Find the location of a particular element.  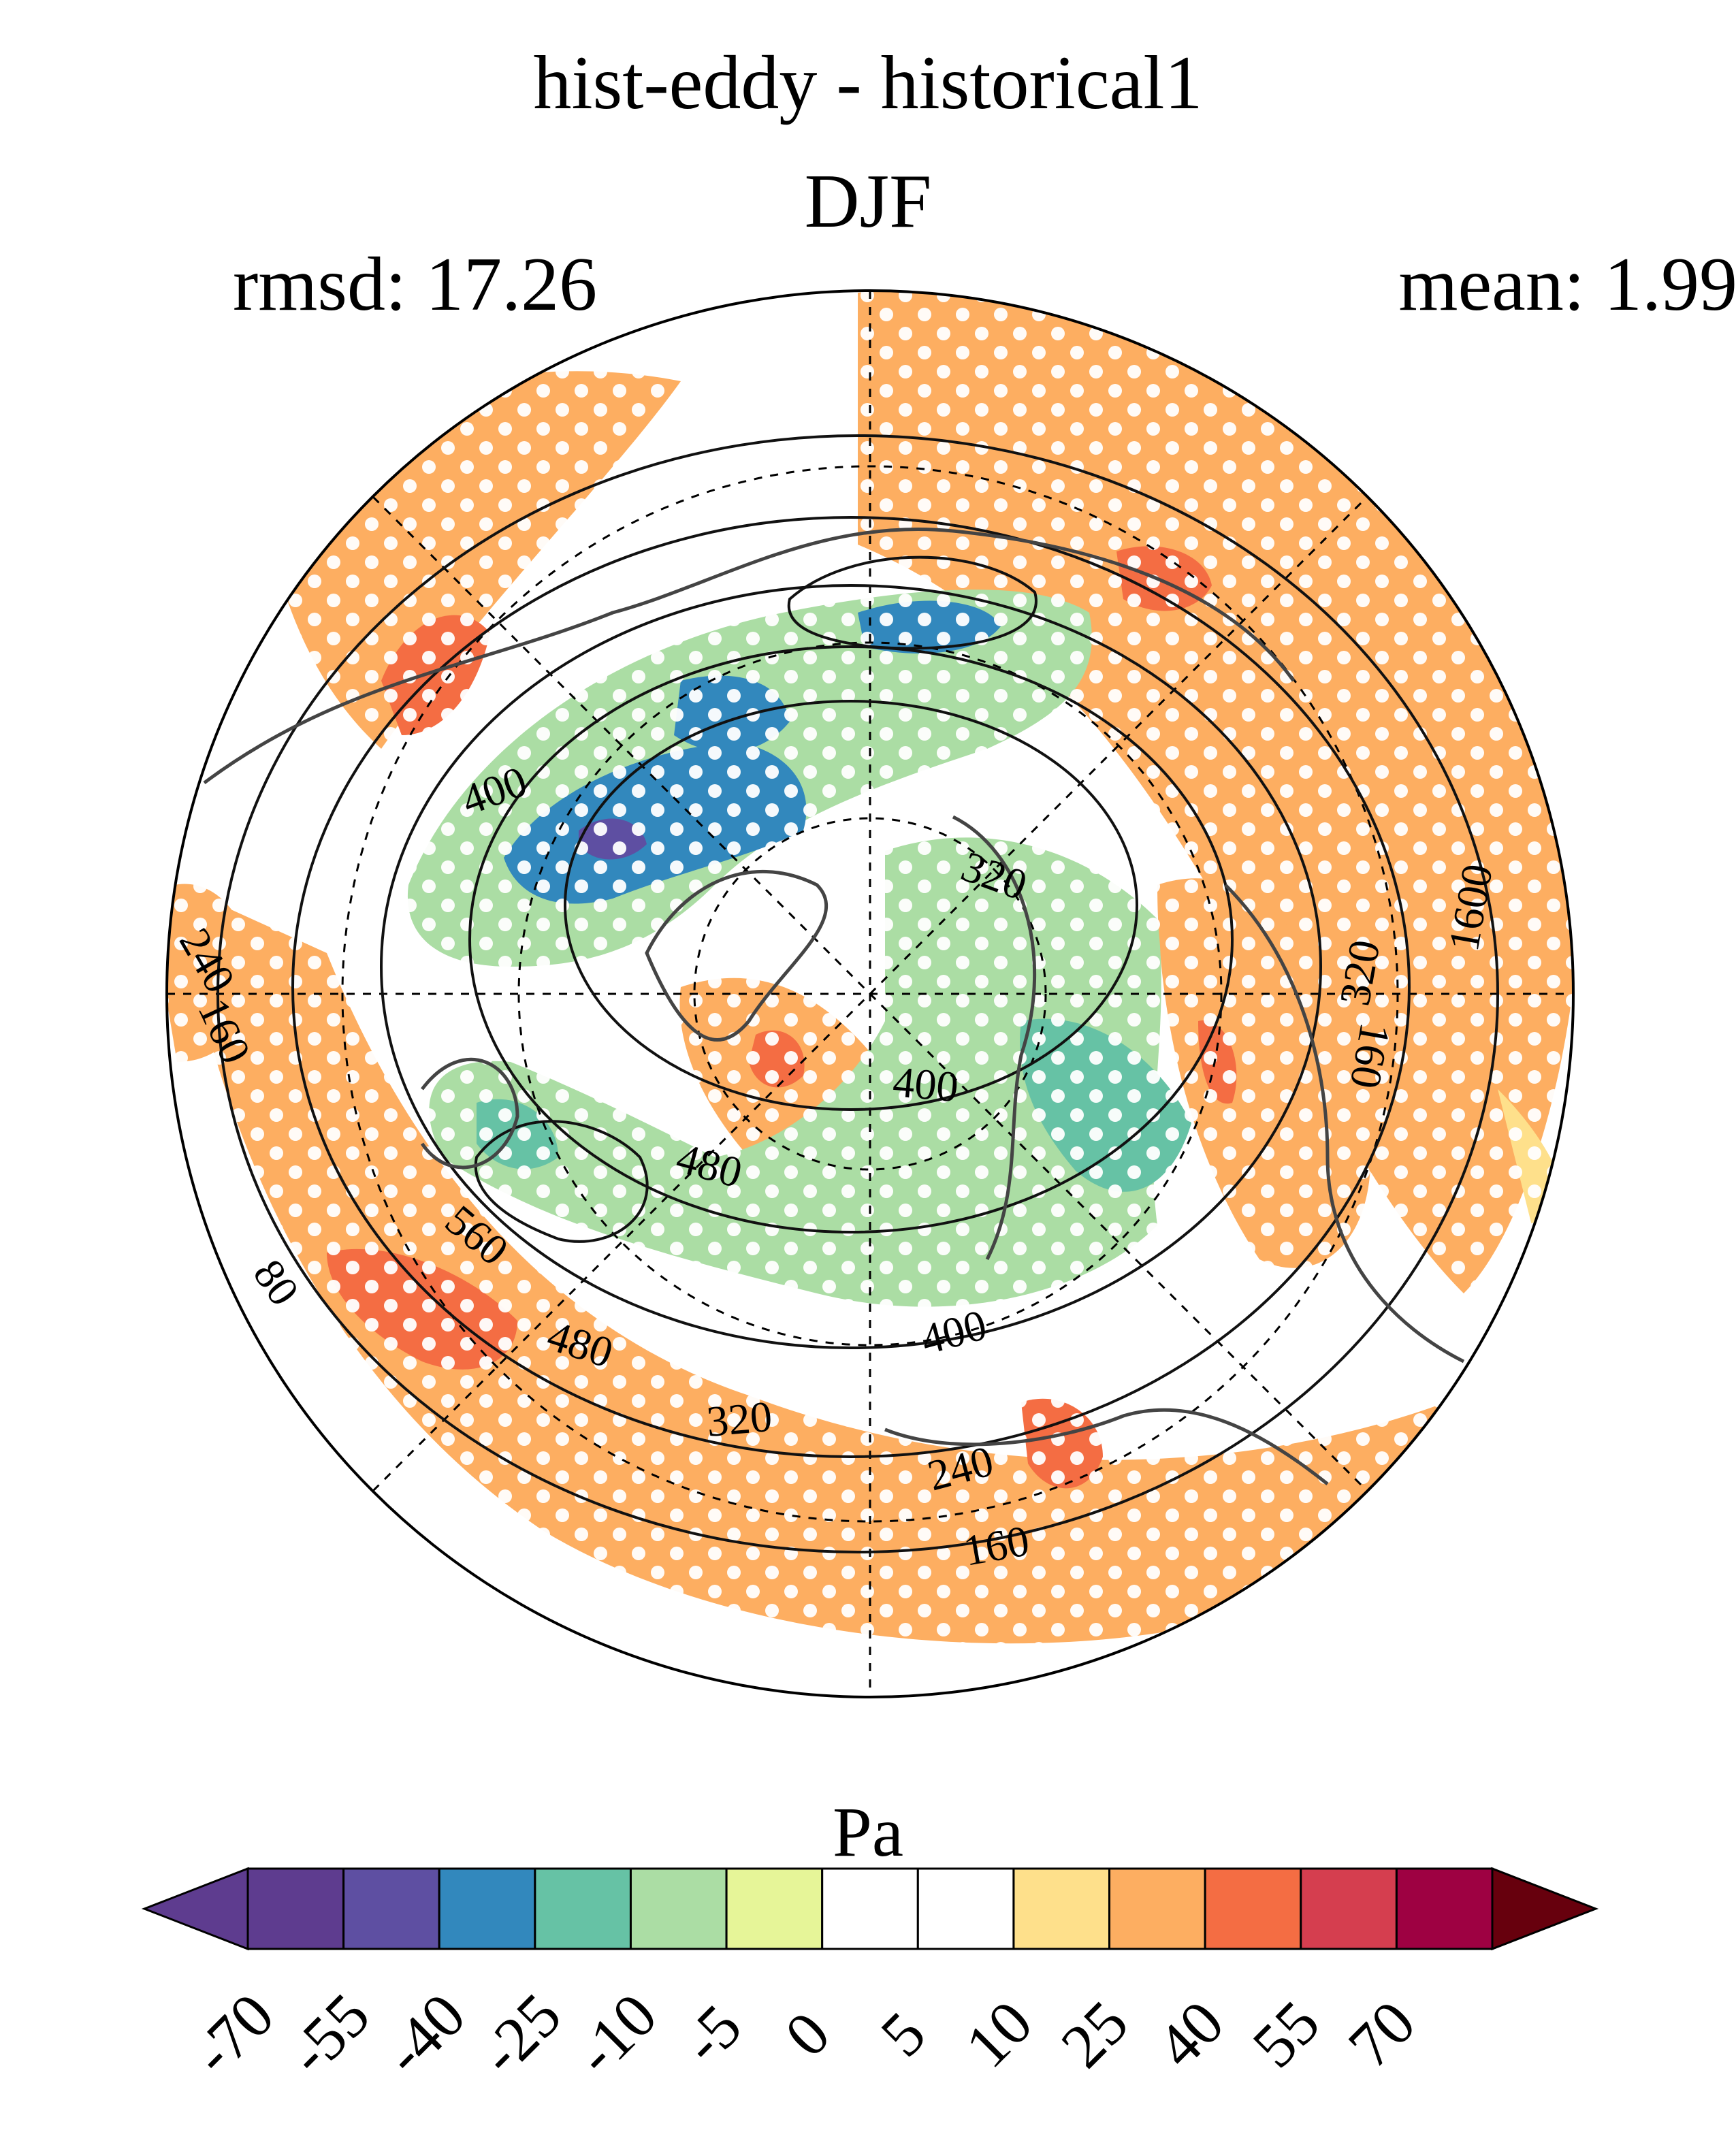

colorbar-tick-label: 70 is located at coordinates (1381, 2033).